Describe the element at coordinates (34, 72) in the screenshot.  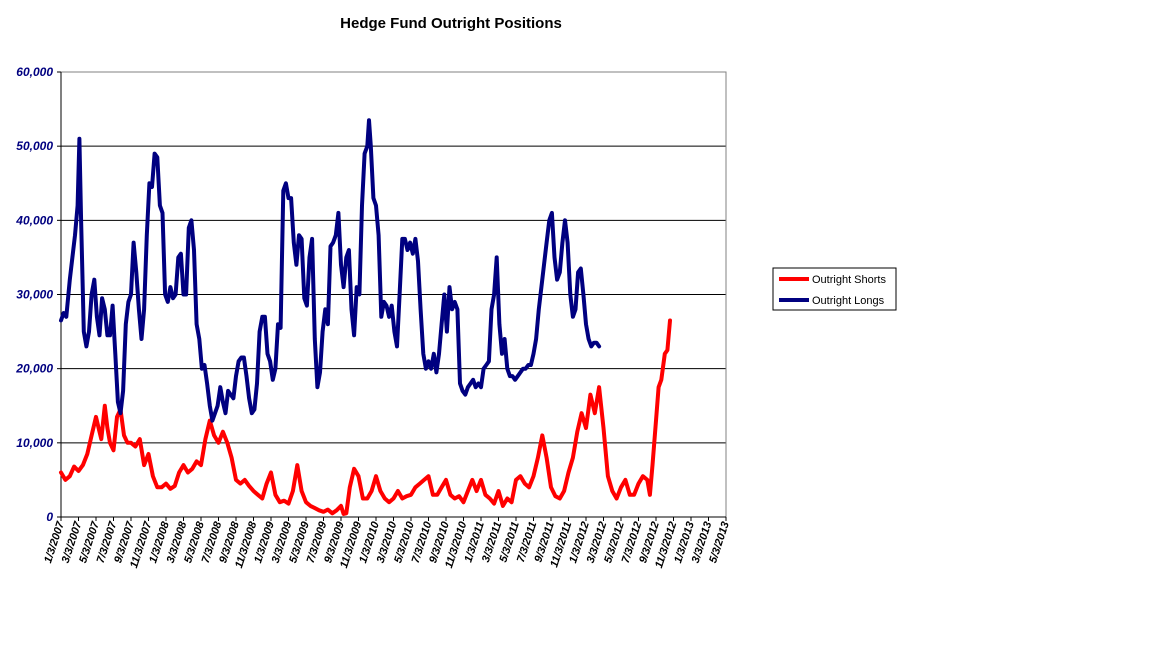
I see `y-tick-label: 60,000` at that location.